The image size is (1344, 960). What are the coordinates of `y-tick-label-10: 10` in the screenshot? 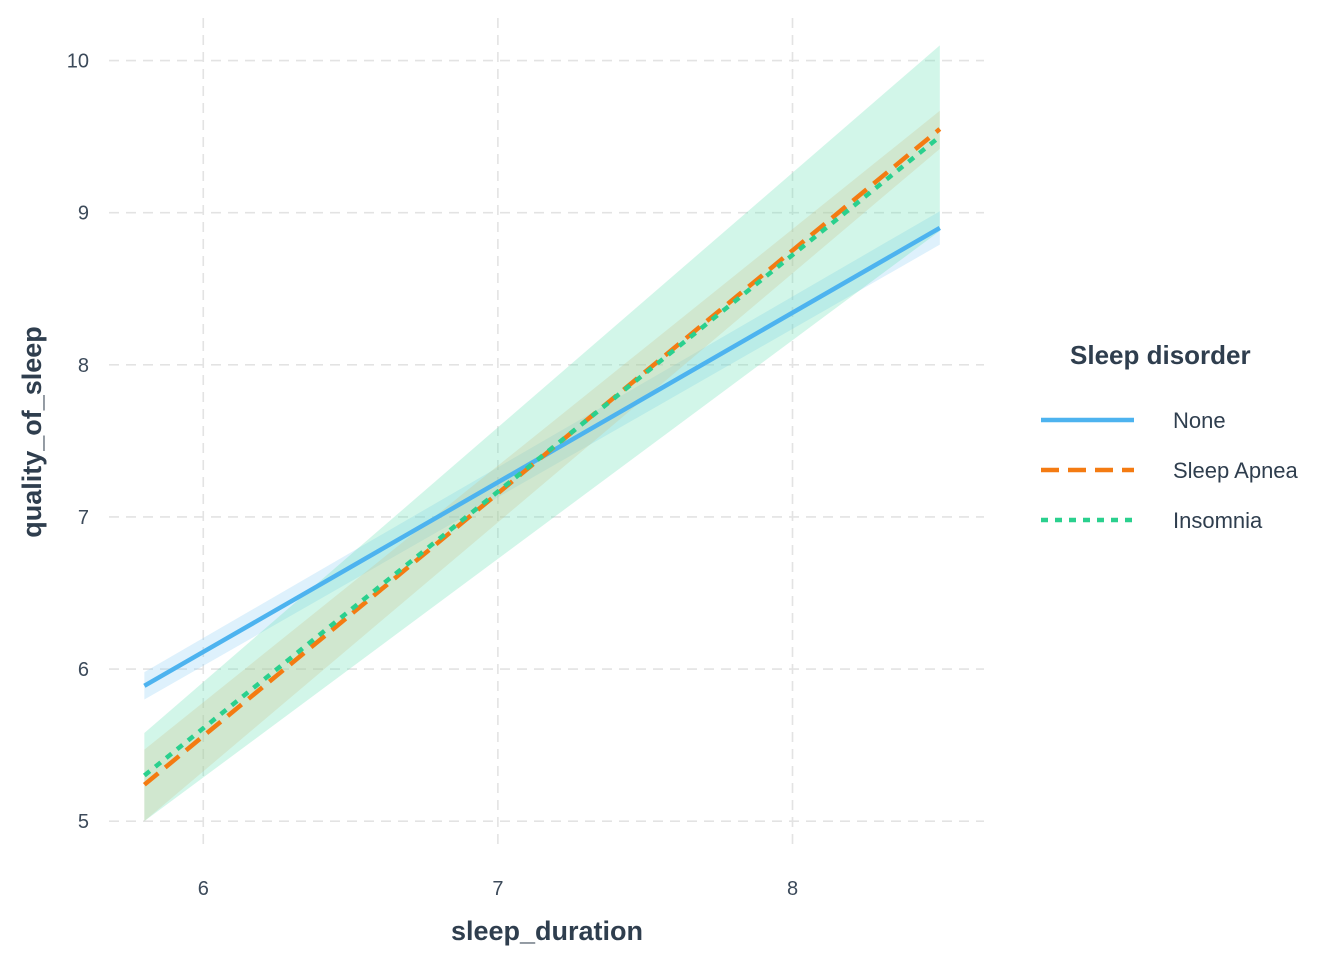 It's located at (78, 62).